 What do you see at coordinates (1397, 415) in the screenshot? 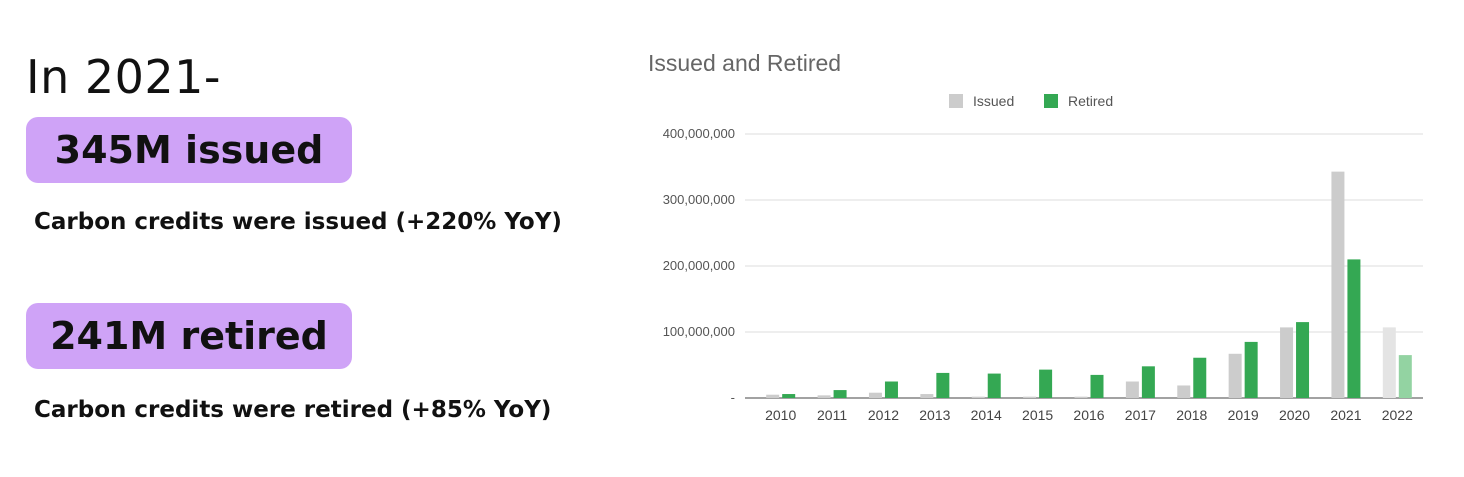
I see `x-tick-label: 2022` at bounding box center [1397, 415].